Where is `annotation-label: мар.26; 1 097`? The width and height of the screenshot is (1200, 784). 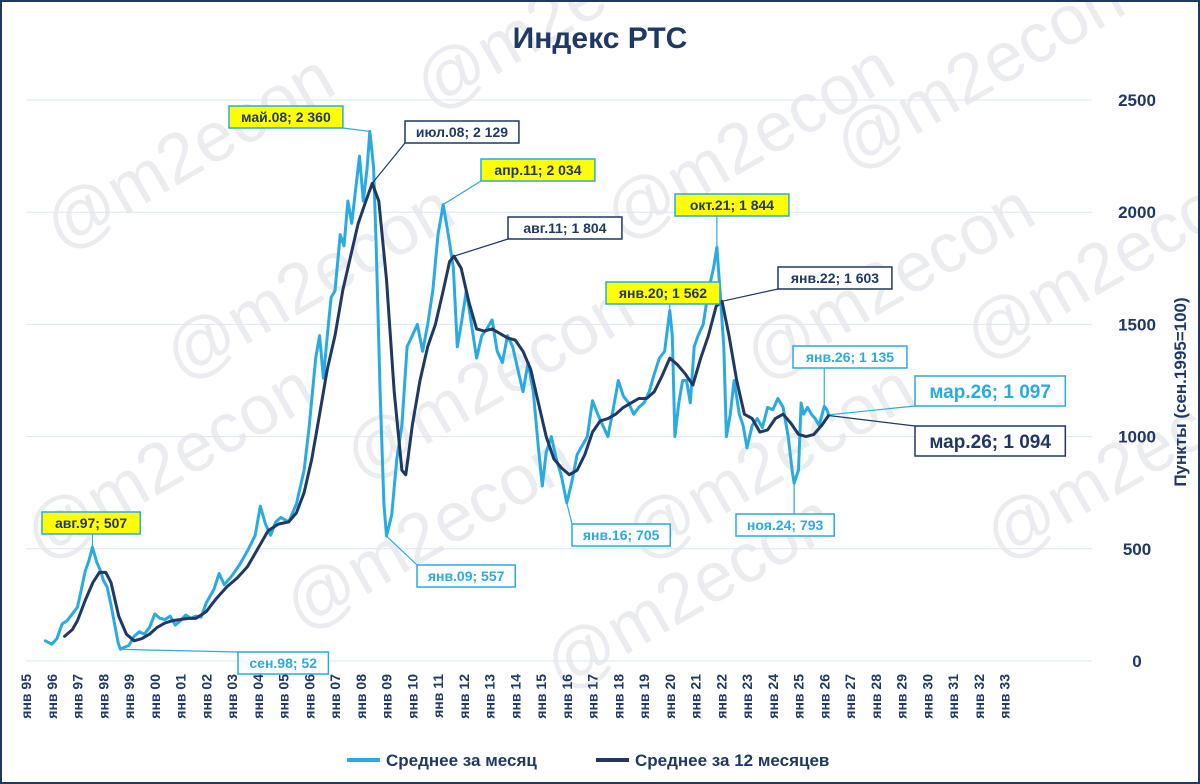 annotation-label: мар.26; 1 097 is located at coordinates (990, 392).